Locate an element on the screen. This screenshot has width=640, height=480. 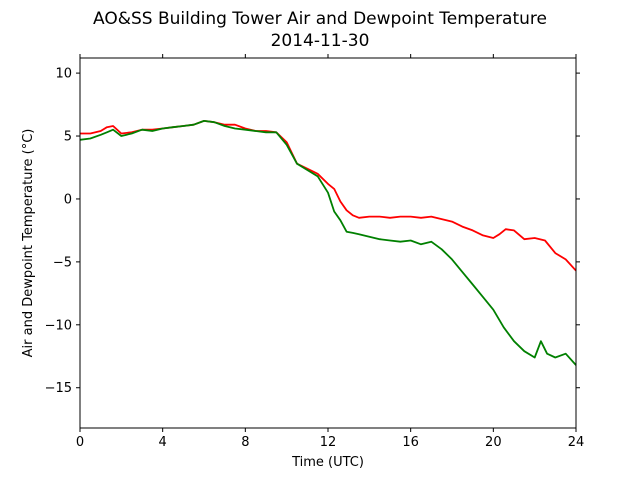
y-tick-label: −5 is located at coordinates (62, 262).